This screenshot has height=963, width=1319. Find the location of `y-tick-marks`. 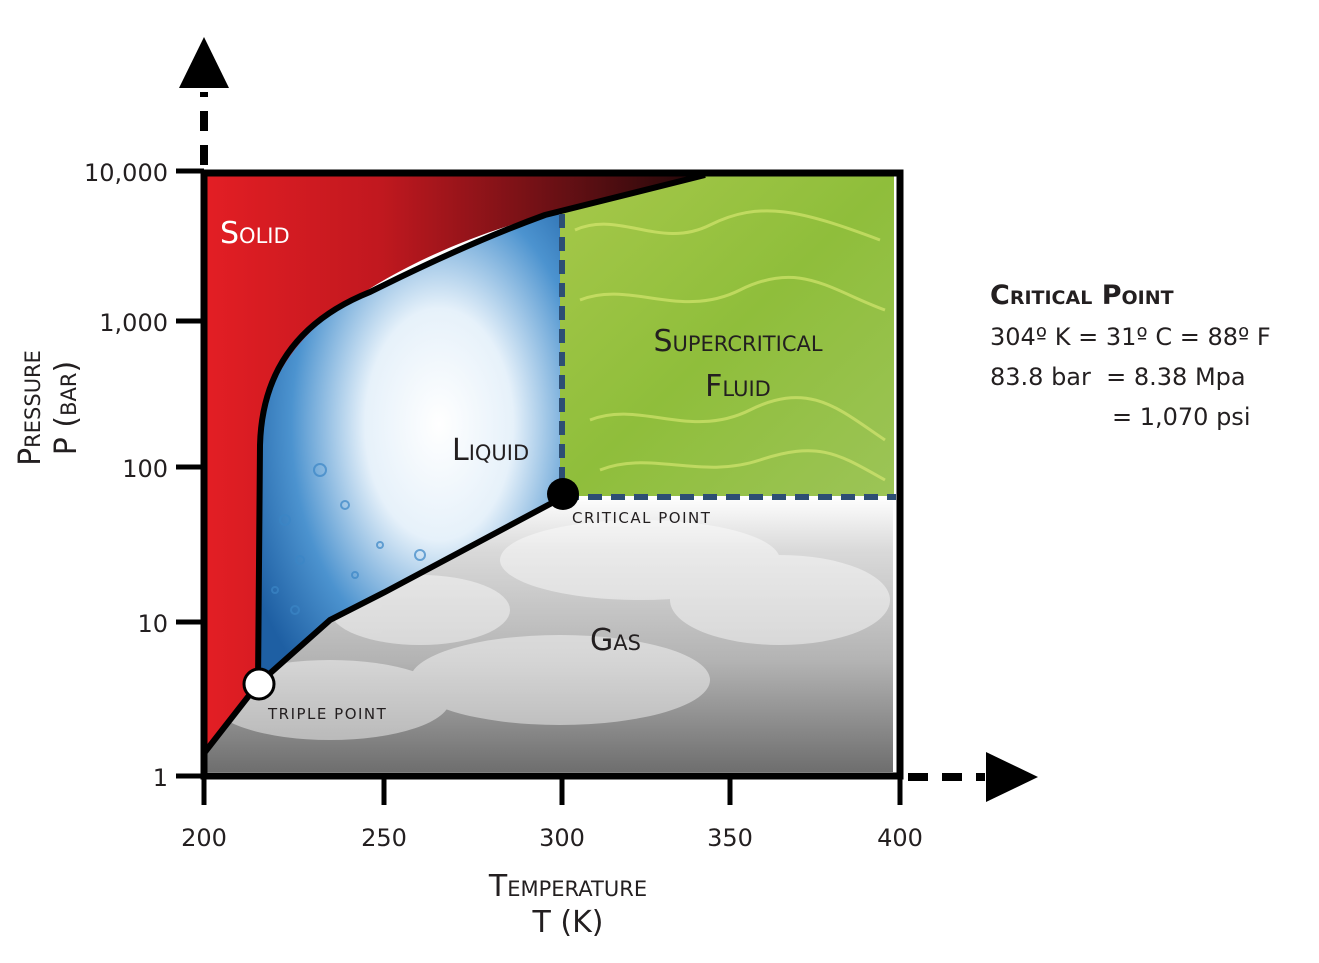

y-tick-marks is located at coordinates (190, 473).